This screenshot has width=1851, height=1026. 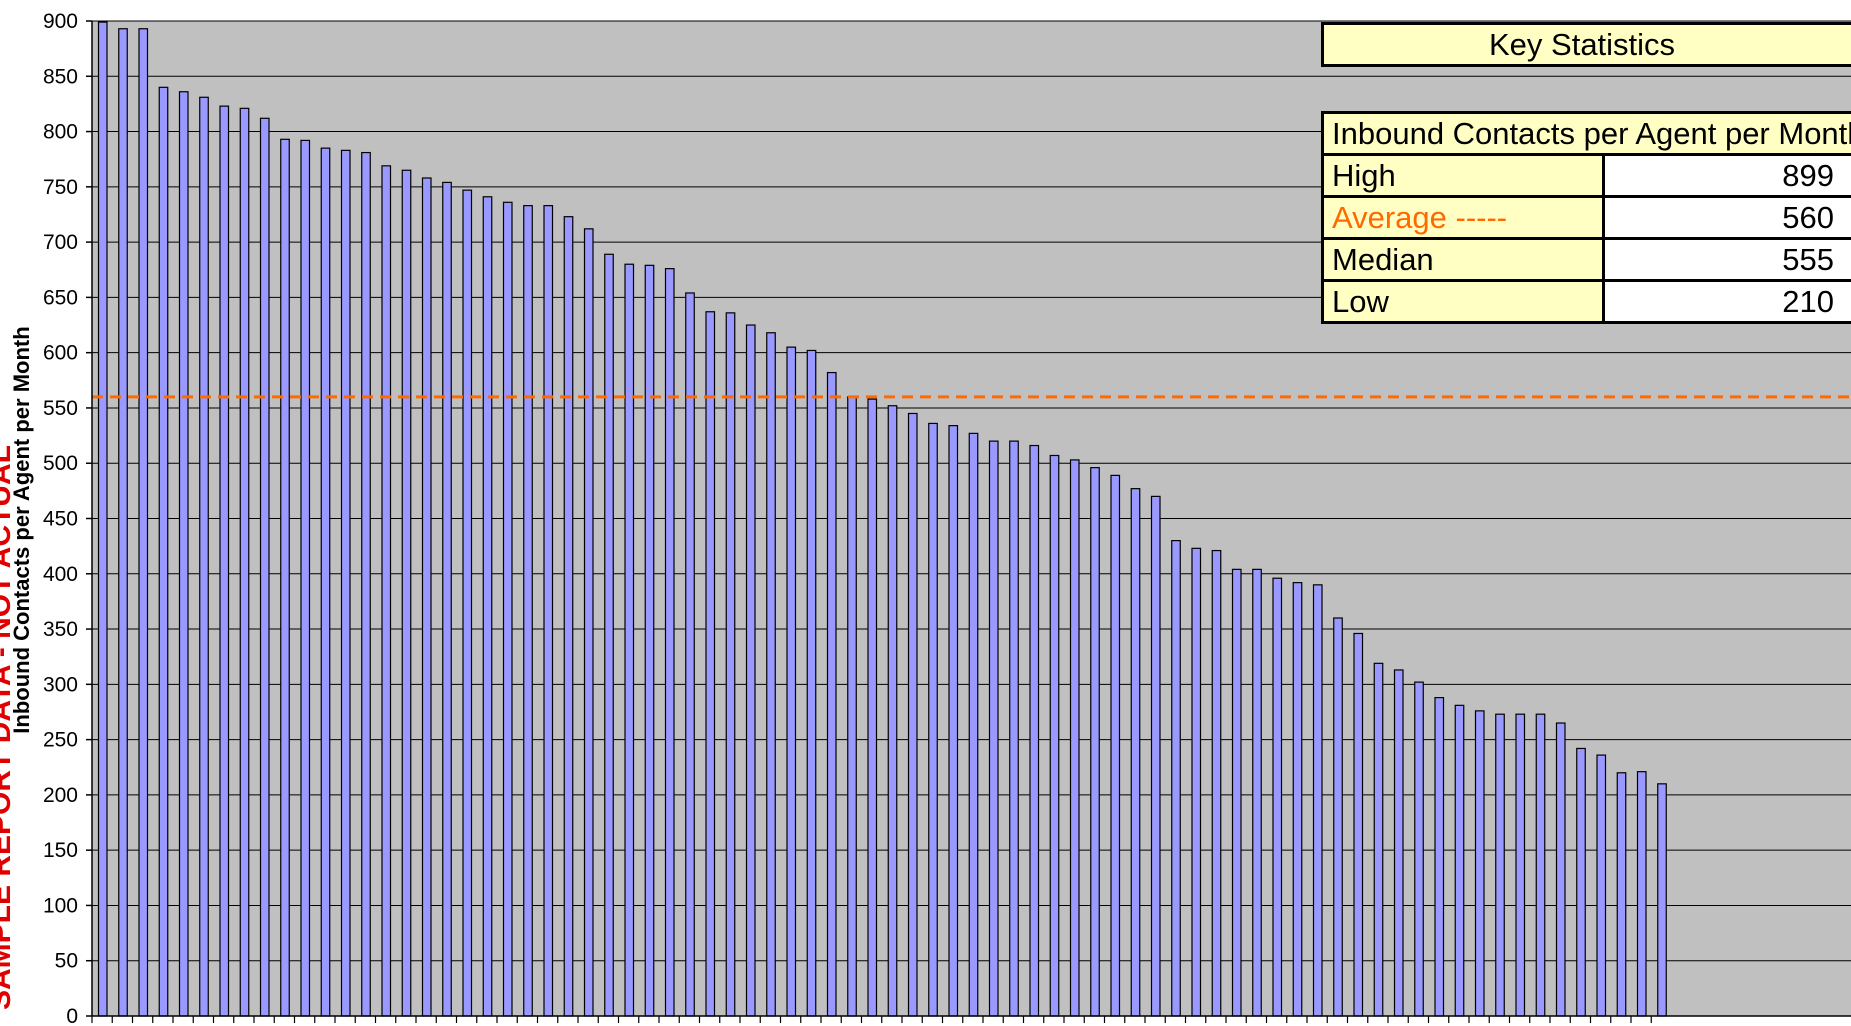 I want to click on y-tick-label: 200, so click(x=60, y=795).